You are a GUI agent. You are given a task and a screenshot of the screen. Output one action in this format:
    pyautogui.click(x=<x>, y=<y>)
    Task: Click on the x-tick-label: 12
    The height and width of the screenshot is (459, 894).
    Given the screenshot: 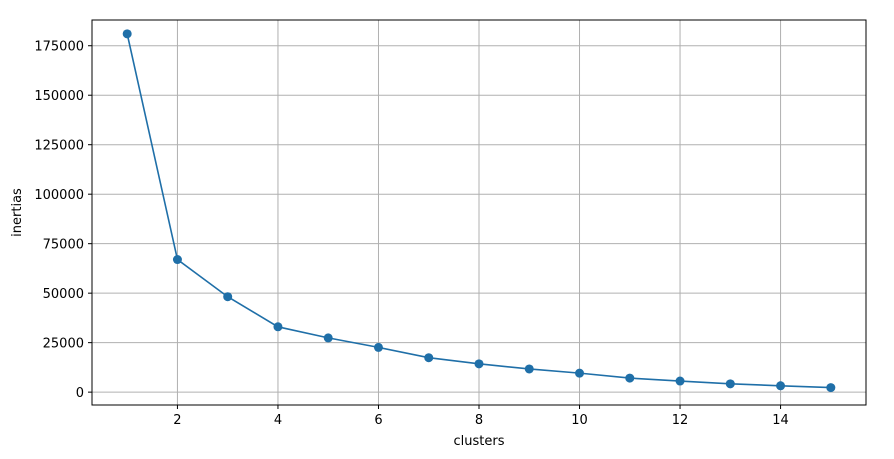 What is the action you would take?
    pyautogui.click(x=680, y=420)
    